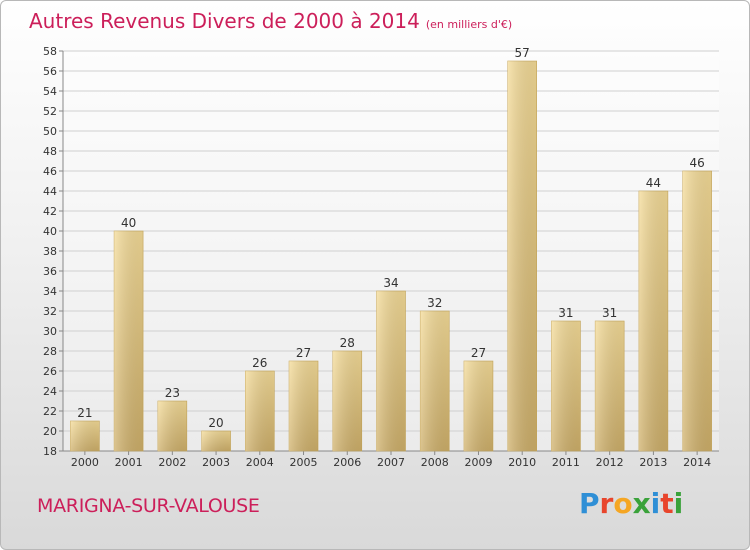 This screenshot has width=750, height=550. What do you see at coordinates (589, 503) in the screenshot?
I see `logo-letter: P` at bounding box center [589, 503].